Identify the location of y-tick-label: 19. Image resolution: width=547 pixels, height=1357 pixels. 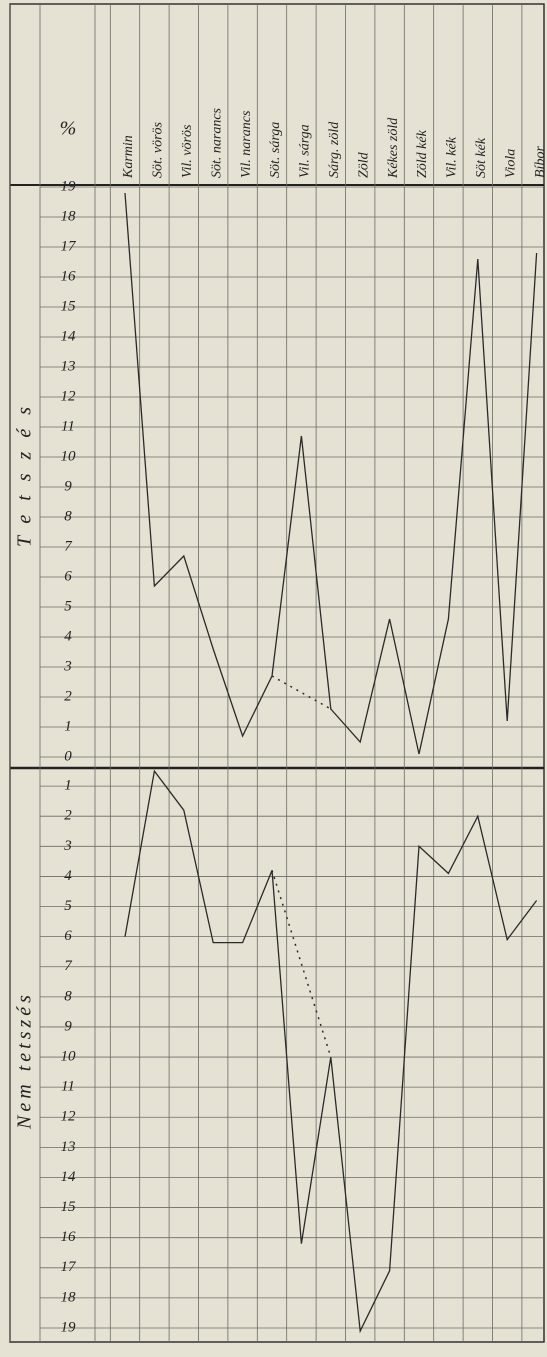
(69, 186).